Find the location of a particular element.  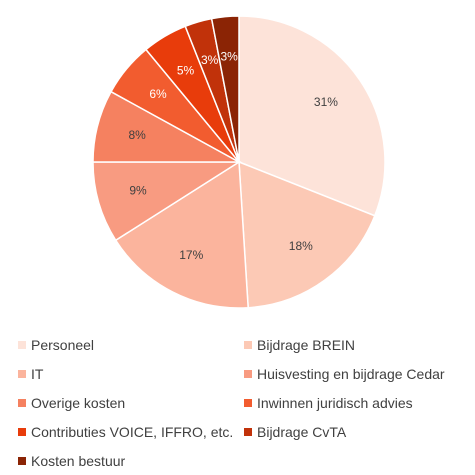

pie-data-label: 8% is located at coordinates (138, 135).